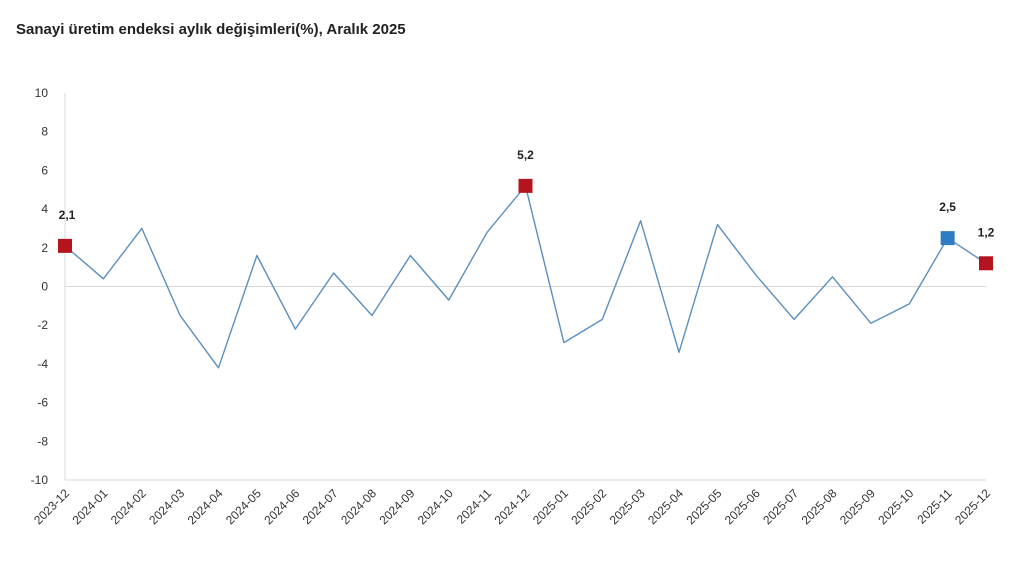 The height and width of the screenshot is (570, 1024). I want to click on y-tick-label: -10, so click(40, 480).